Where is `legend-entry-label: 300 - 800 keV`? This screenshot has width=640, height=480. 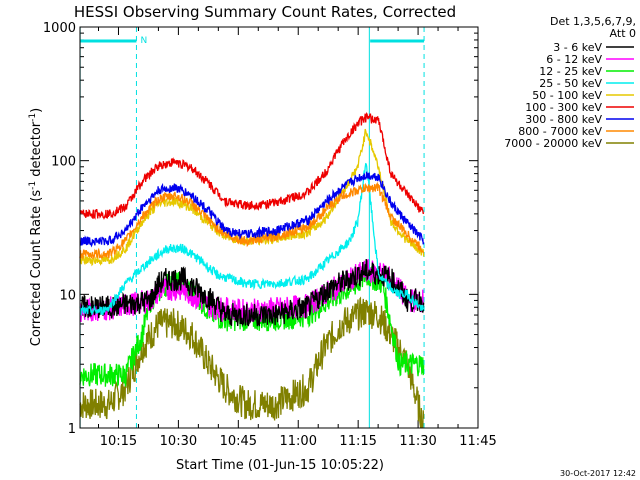 legend-entry-label: 300 - 800 keV is located at coordinates (563, 119).